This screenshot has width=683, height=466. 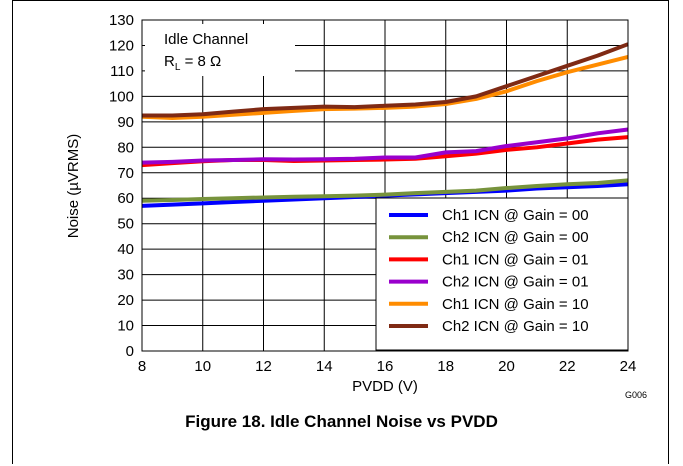 I want to click on annotation-r-subscript: L, so click(x=178, y=67).